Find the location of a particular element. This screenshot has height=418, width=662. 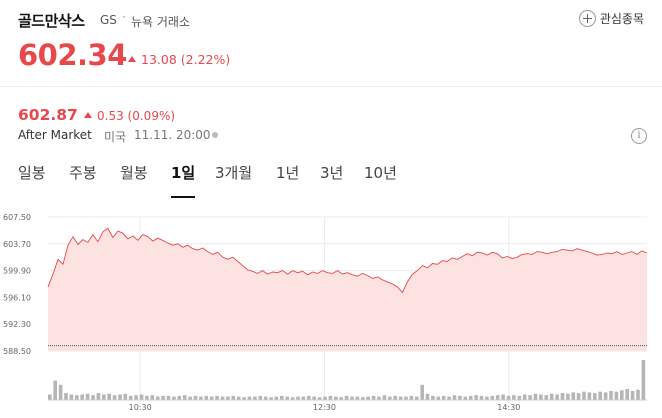

divider is located at coordinates (331, 86).